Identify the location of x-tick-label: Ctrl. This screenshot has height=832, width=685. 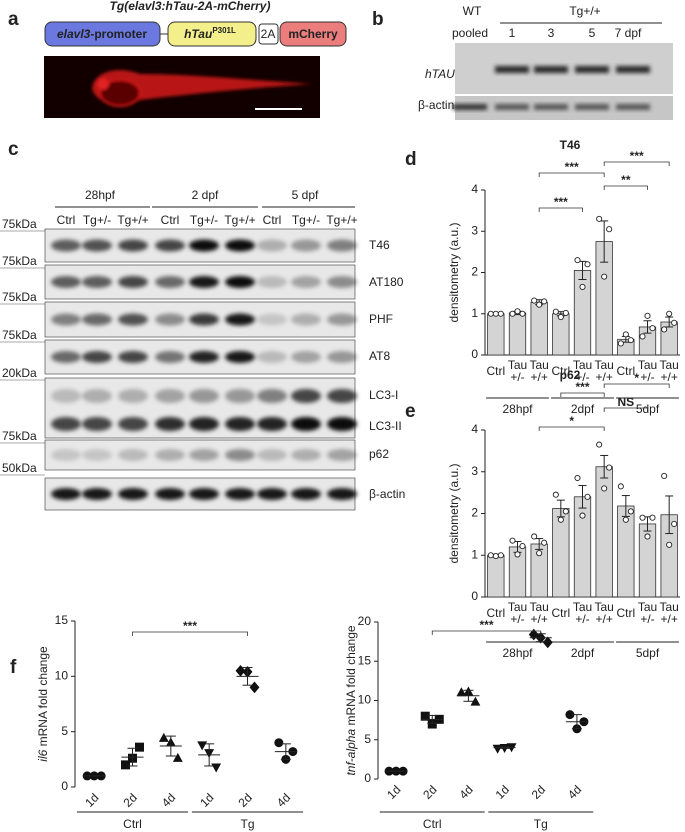
(495, 371).